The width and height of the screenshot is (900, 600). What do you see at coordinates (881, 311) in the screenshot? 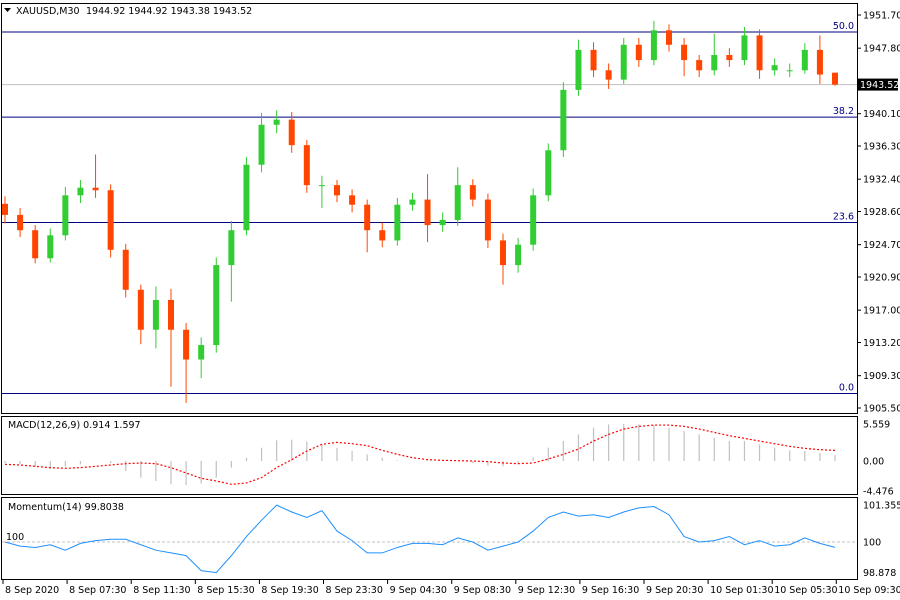
I see `price-tick-label: 1917.00` at bounding box center [881, 311].